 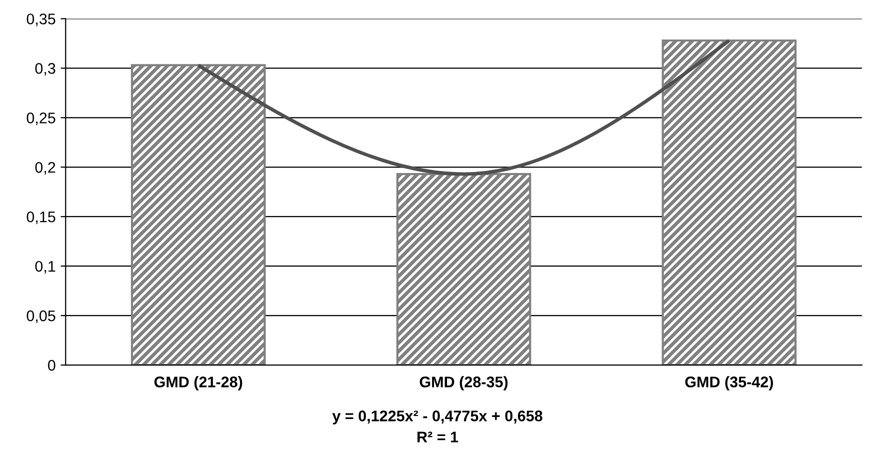 I want to click on text: y = 0,1225x² - 0,4775x + 0,658, so click(x=437, y=417).